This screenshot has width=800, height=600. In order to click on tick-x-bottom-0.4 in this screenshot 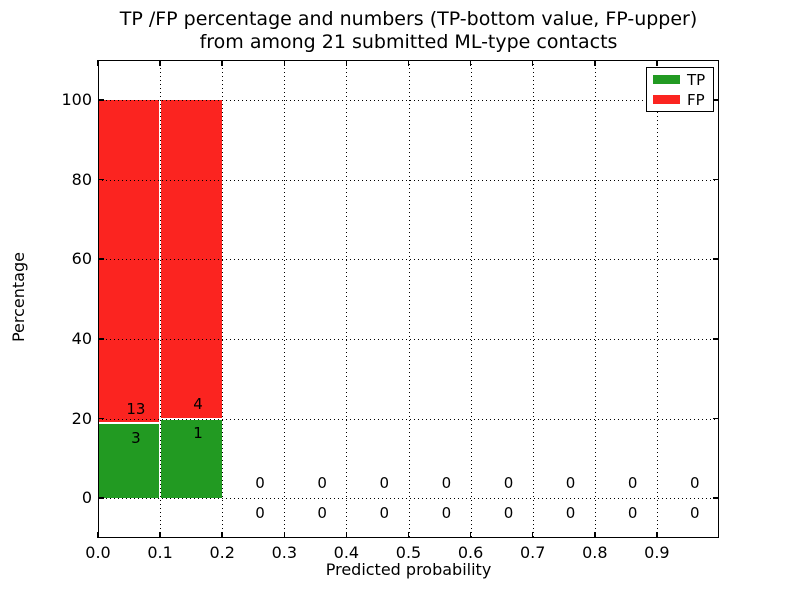, I will do `click(346, 535)`.